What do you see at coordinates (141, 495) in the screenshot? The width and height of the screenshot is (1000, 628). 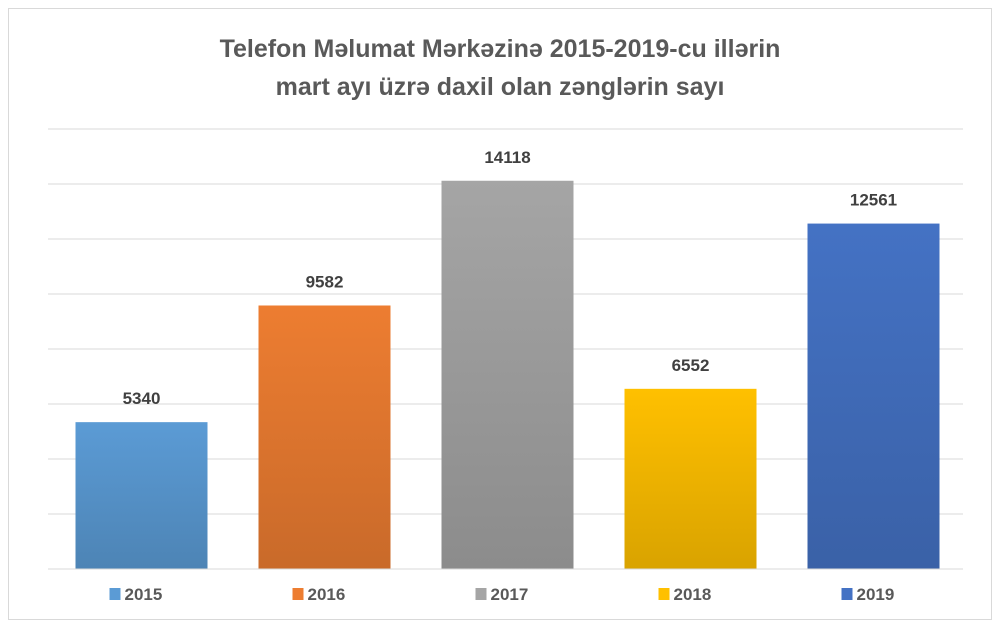 I see `bar-2015` at bounding box center [141, 495].